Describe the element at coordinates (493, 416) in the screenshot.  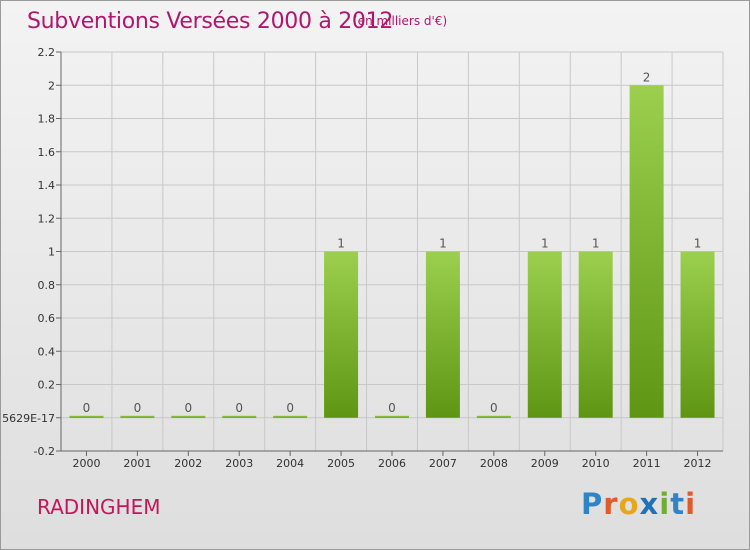
I see `bar-2008` at that location.